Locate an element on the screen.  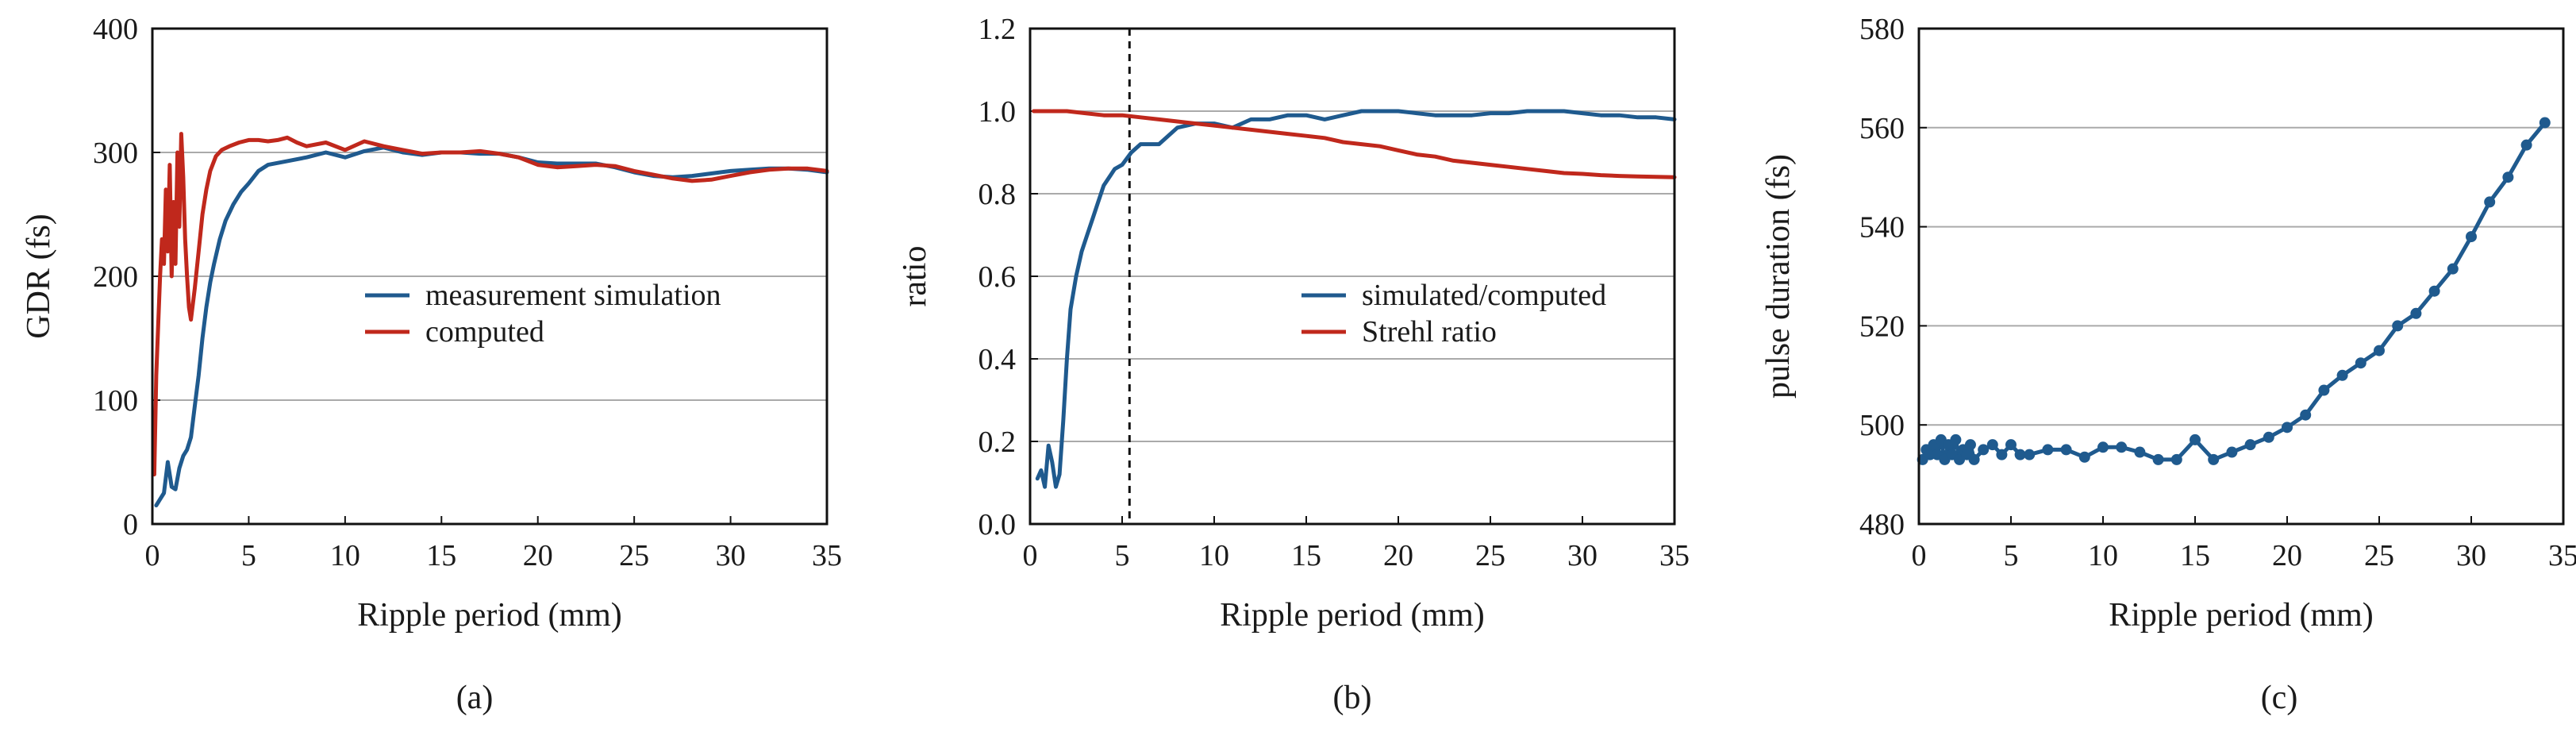
legend-label: simulated/computed is located at coordinates (1484, 295).